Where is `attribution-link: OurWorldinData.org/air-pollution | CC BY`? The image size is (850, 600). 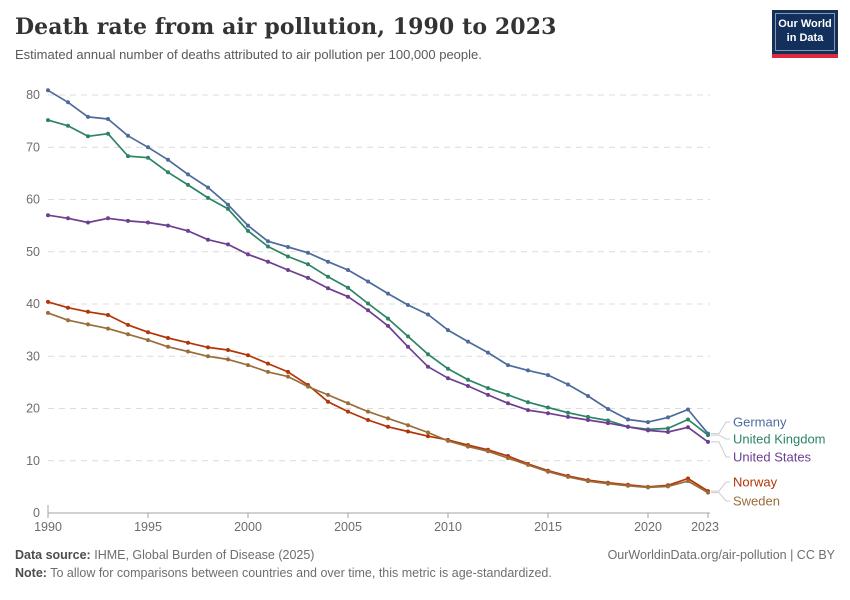 attribution-link: OurWorldinData.org/air-pollution | CC BY is located at coordinates (721, 555).